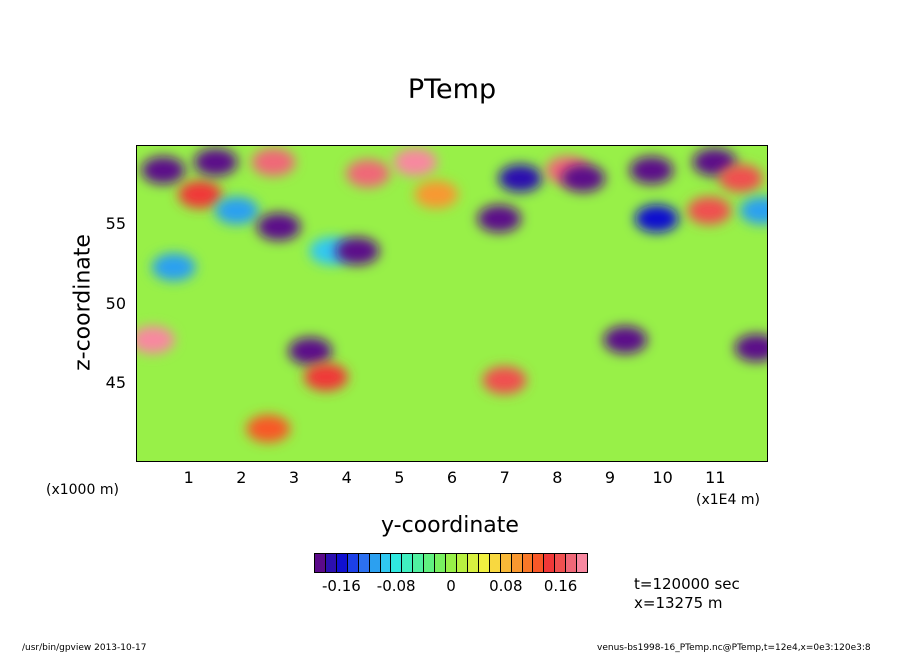 The height and width of the screenshot is (654, 904). Describe the element at coordinates (83, 302) in the screenshot. I see `y-axis-label: z-coordinate` at that location.